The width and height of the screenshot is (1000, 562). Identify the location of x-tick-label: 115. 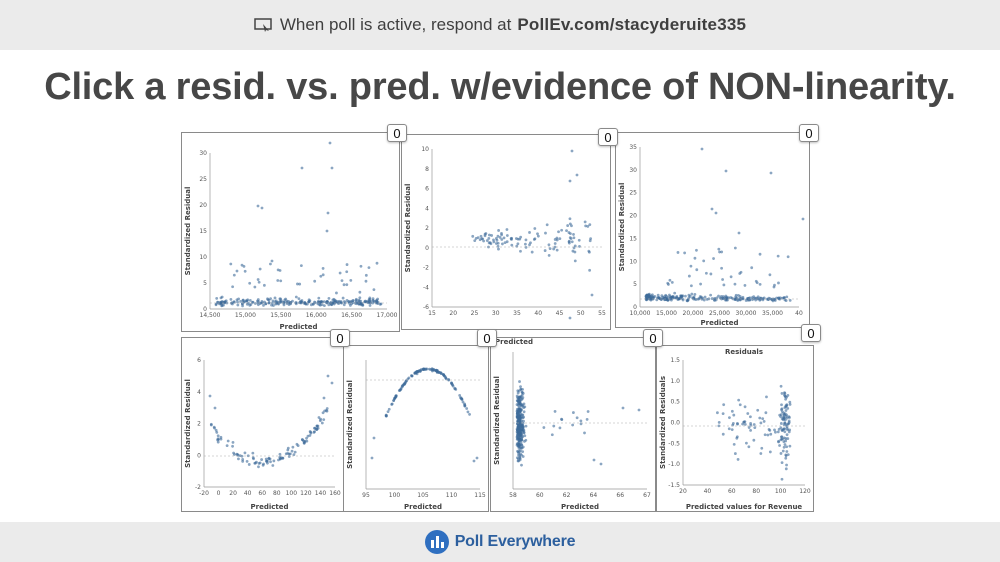
(480, 495).